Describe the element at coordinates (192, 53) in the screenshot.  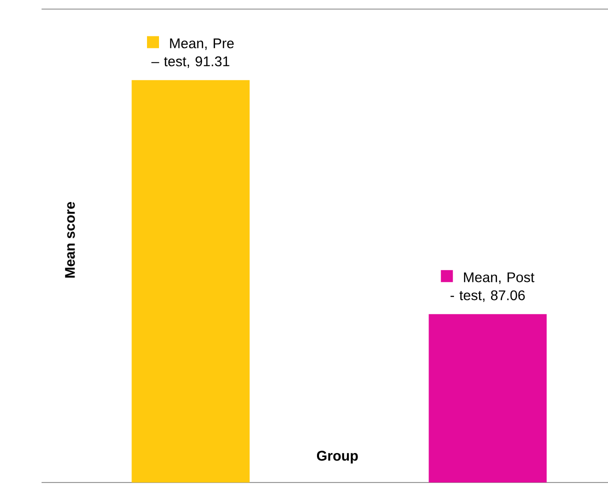
I see `data-label: Mean, Pre – test, 91.31` at that location.